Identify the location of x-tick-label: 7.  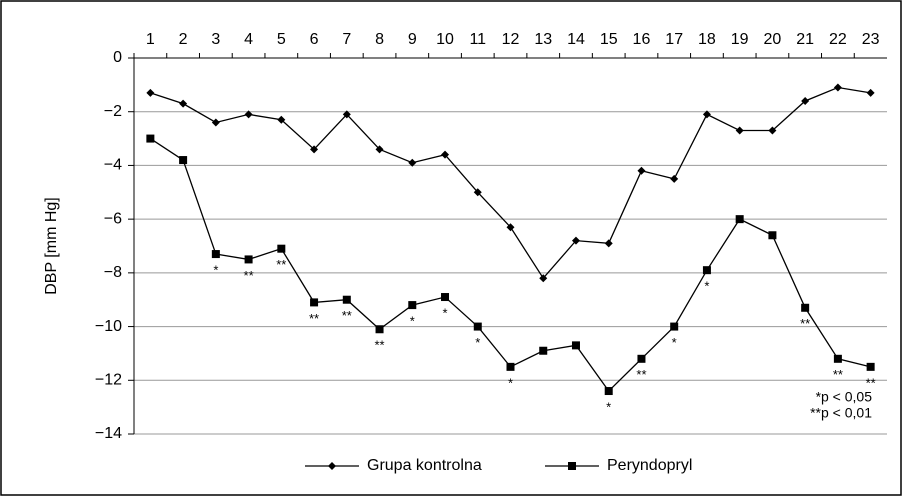
(346, 39).